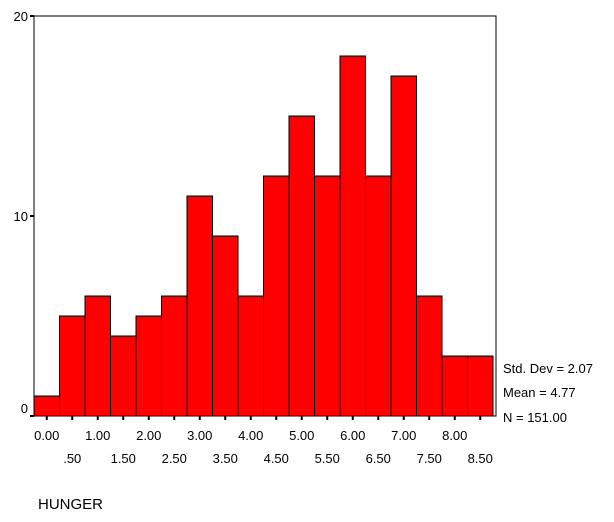 Image resolution: width=614 pixels, height=522 pixels. I want to click on x-tick-label: 7.50, so click(429, 458).